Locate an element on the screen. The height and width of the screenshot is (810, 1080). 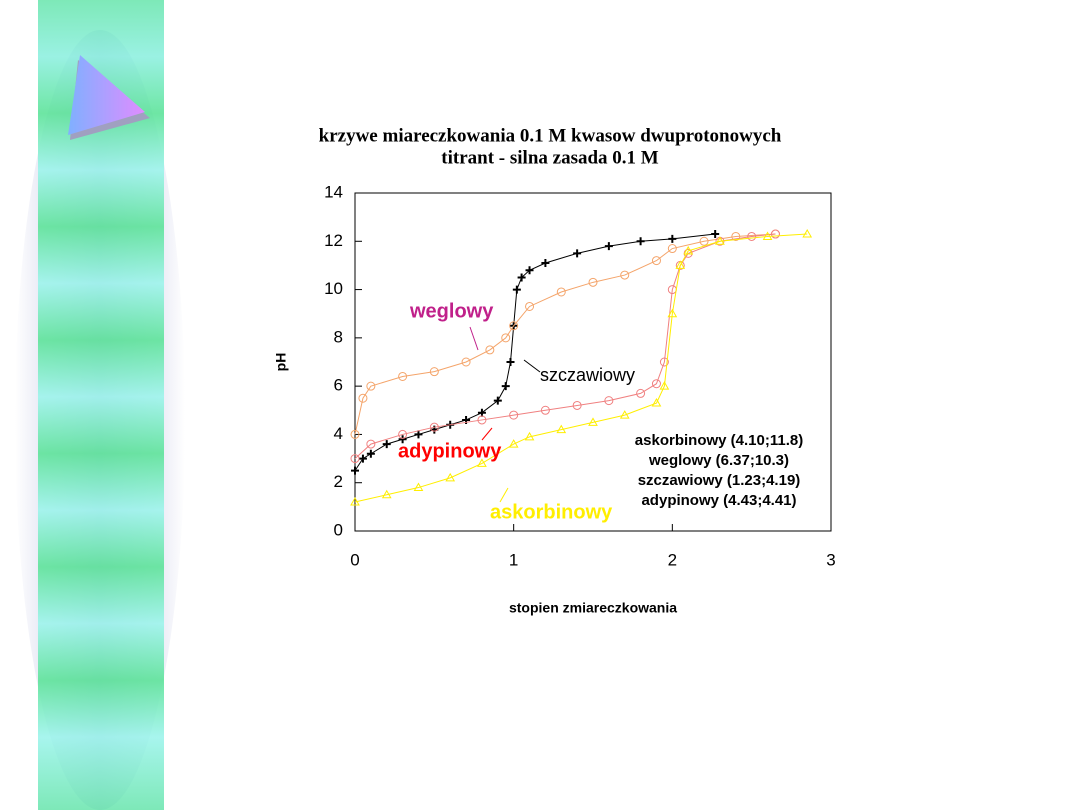
decor-stripe is located at coordinates (101, 405).